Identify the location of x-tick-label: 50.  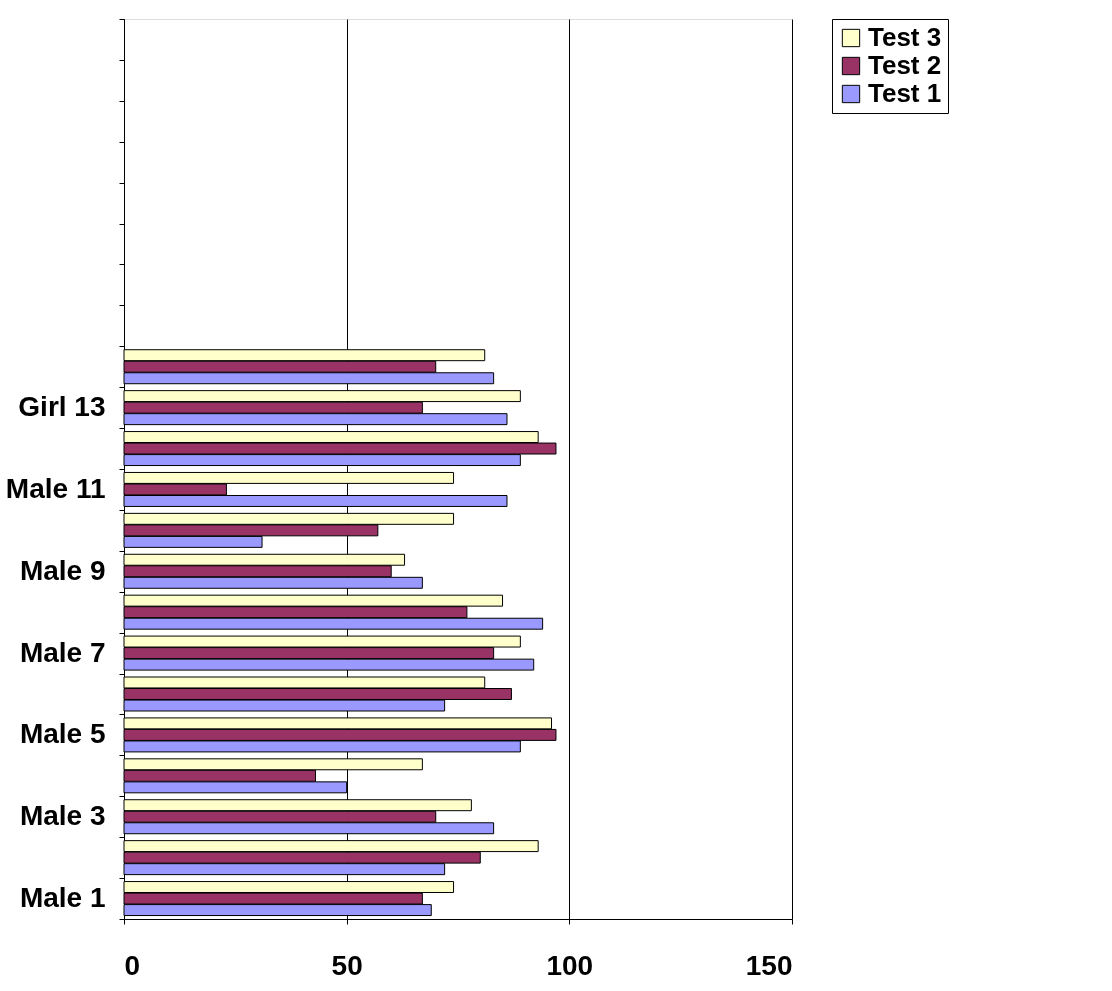
(347, 965).